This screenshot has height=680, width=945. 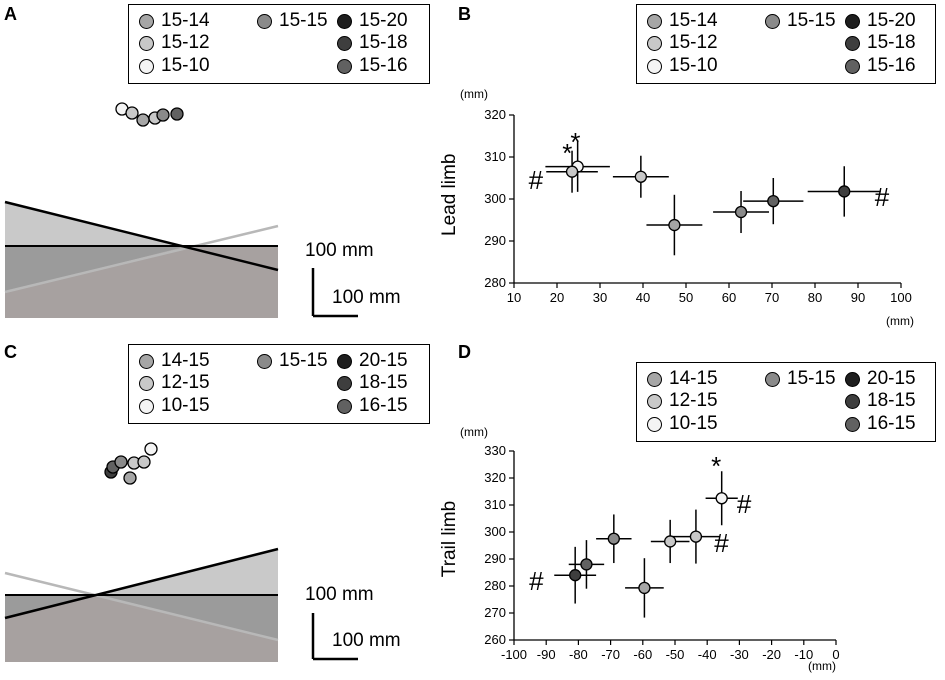 I want to click on line-c-gray, so click(x=141, y=606).